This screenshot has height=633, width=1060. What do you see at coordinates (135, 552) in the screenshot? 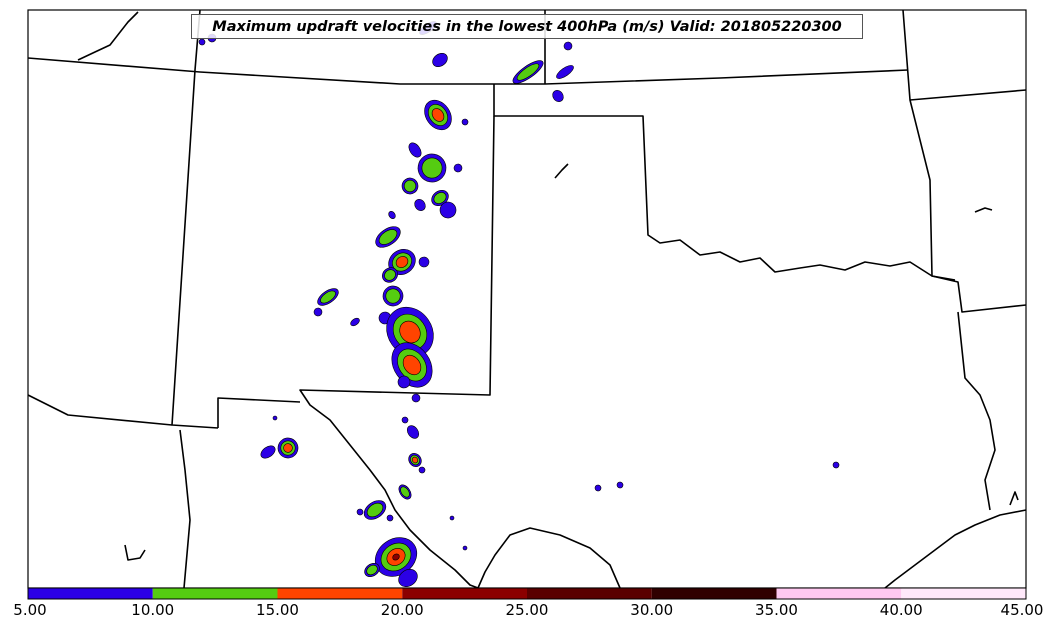
I see `shoreline-southwest` at bounding box center [135, 552].